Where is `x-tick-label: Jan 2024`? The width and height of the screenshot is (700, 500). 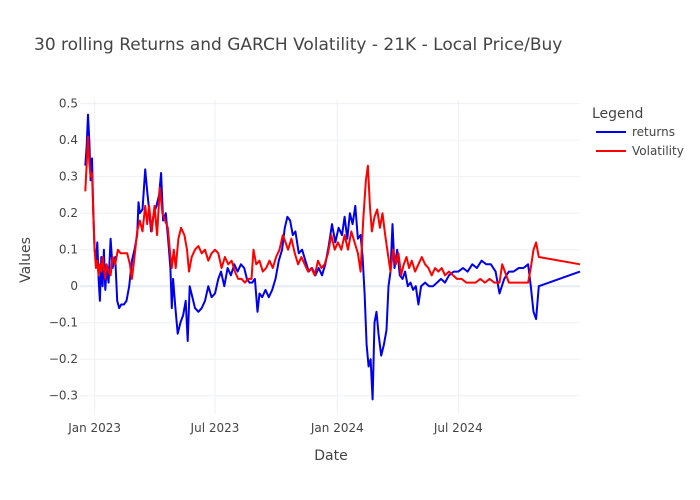
x-tick-label: Jan 2024 is located at coordinates (337, 428).